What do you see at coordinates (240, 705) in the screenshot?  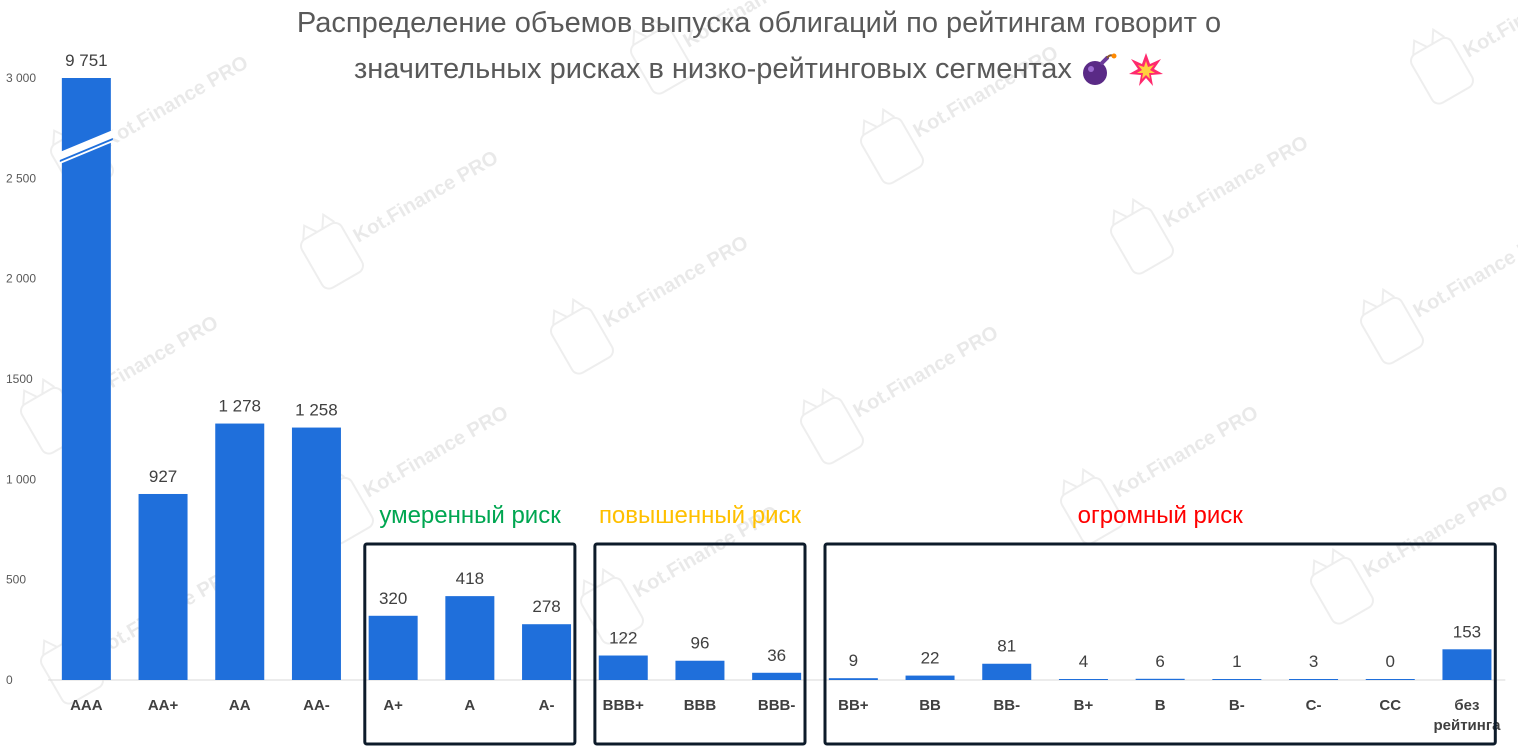 I see `category-label: AA` at bounding box center [240, 705].